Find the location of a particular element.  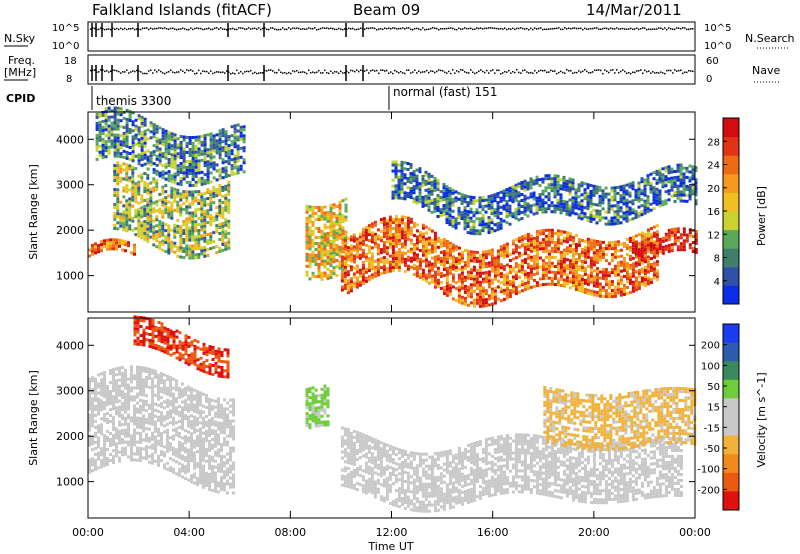

nsearch-tick-top: 10^5 is located at coordinates (717, 28).